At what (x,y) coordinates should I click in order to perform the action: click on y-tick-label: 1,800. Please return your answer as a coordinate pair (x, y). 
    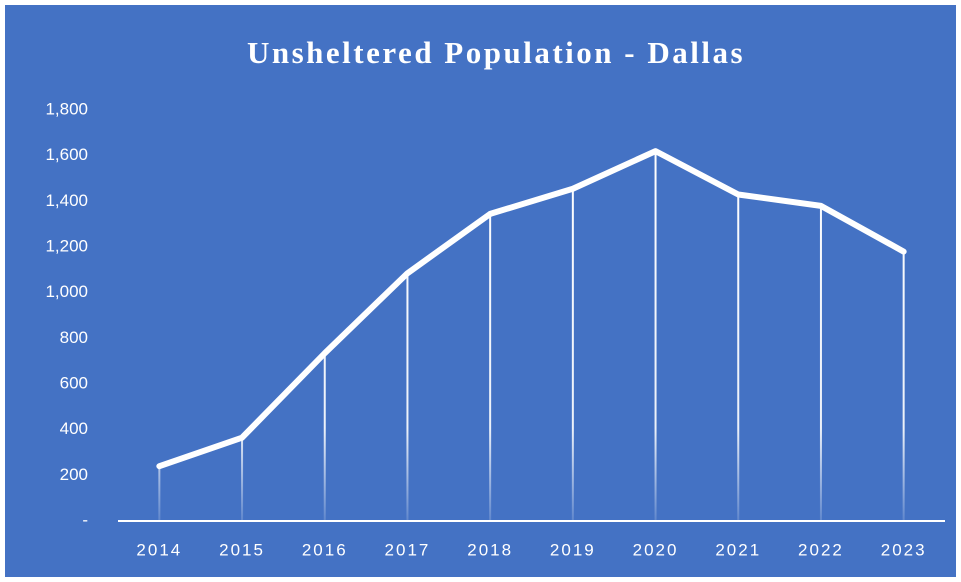
    Looking at the image, I should click on (66, 108).